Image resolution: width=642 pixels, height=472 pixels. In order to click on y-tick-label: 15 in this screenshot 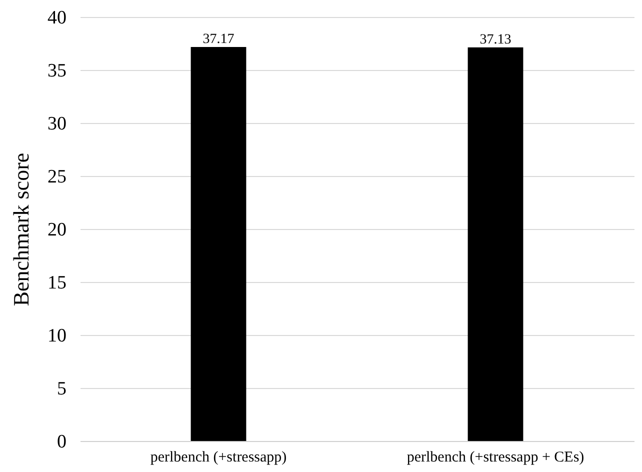, I will do `click(57, 283)`.